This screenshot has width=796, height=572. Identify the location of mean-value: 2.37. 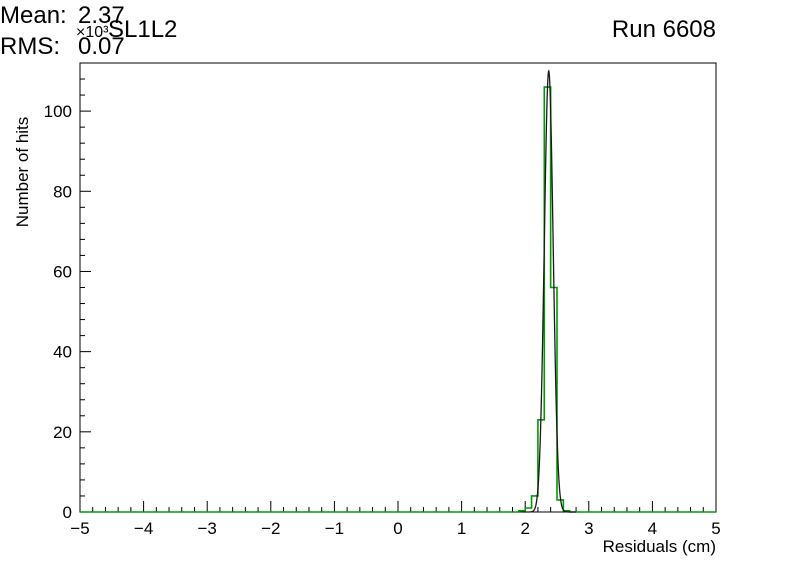
(101, 15).